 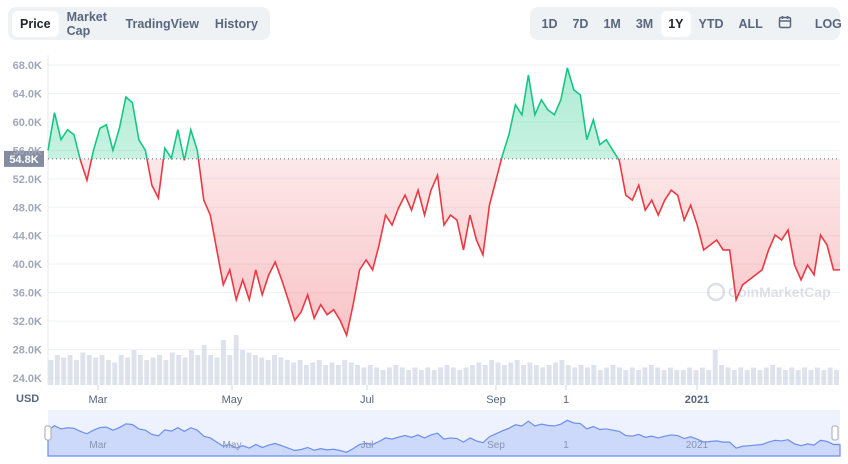 What do you see at coordinates (566, 445) in the screenshot?
I see `navigator-tick-label: 1` at bounding box center [566, 445].